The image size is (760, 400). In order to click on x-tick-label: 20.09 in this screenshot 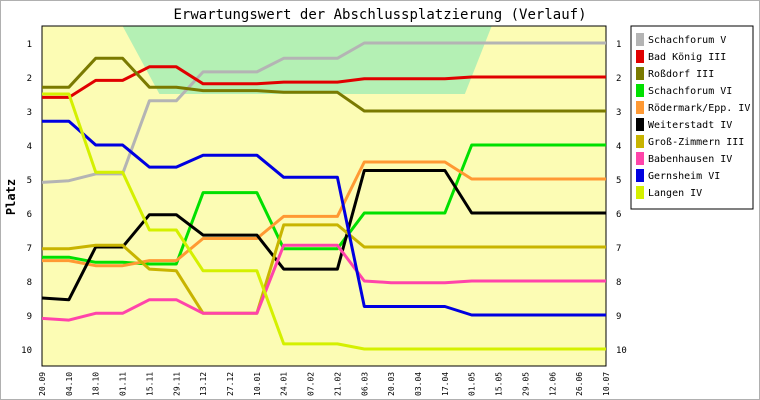, I will do `click(42, 384)`.